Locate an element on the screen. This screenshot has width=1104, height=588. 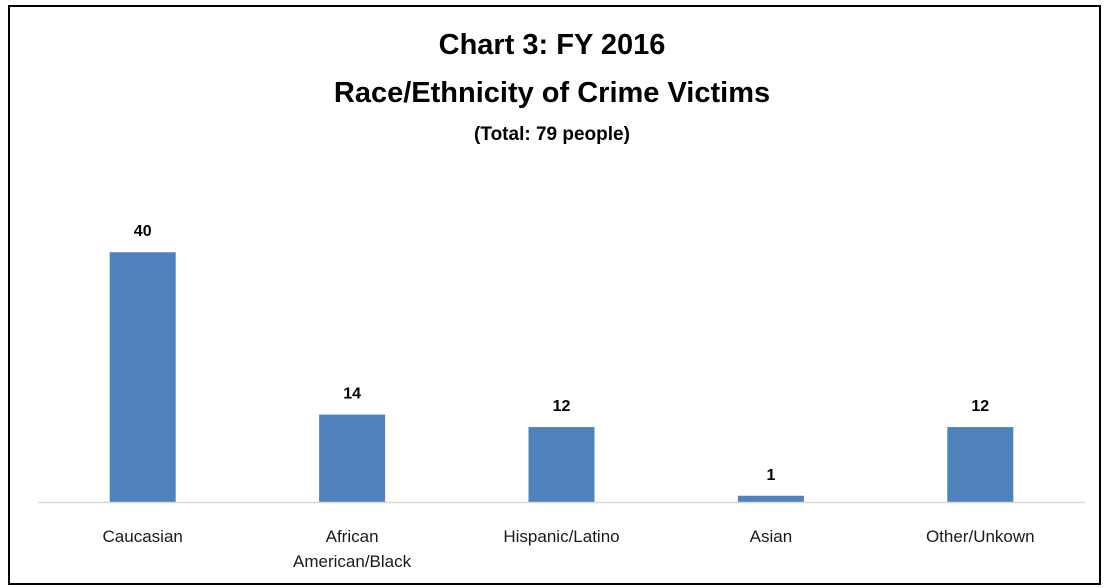
chart-title: Chart 3: FY 2016 is located at coordinates (552, 45).